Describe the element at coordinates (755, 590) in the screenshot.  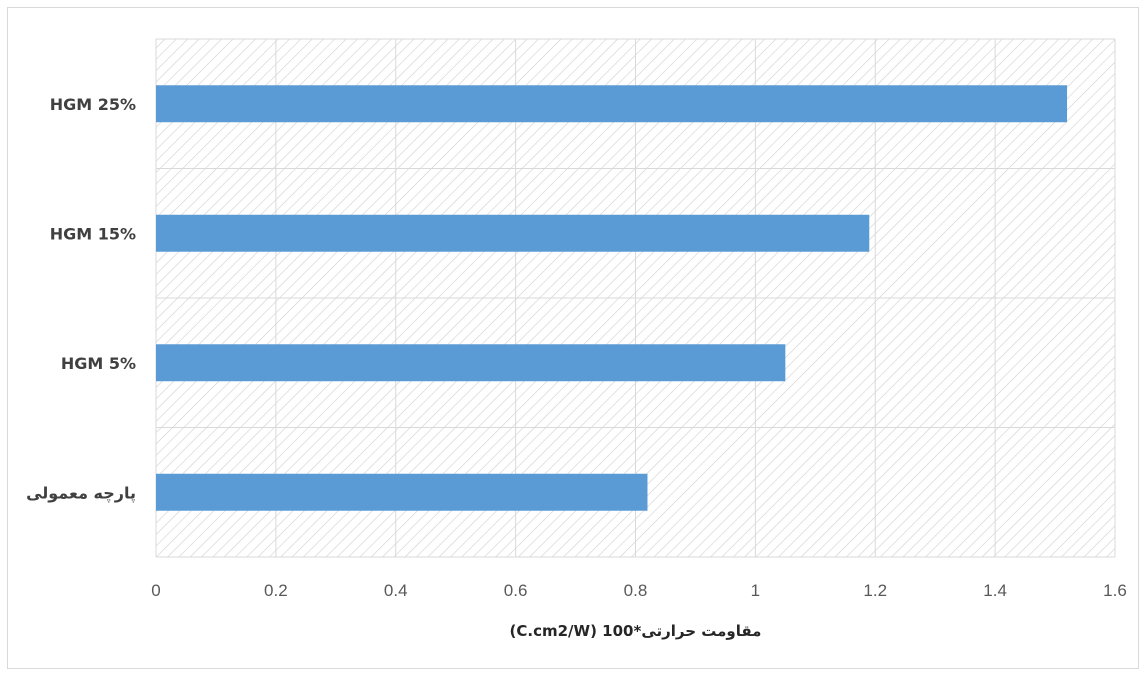
I see `x-tick-label: 1` at that location.